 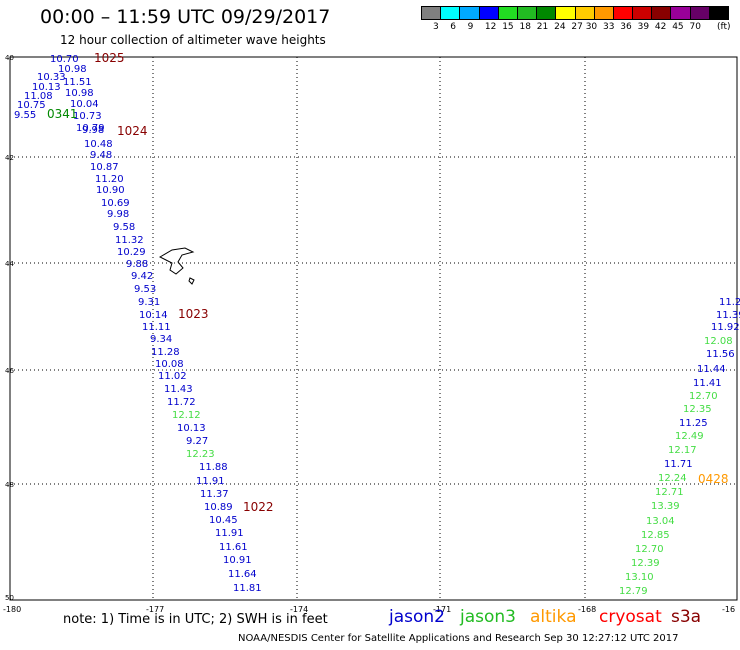 I want to click on pass-time-label: 0341, so click(x=62, y=114).